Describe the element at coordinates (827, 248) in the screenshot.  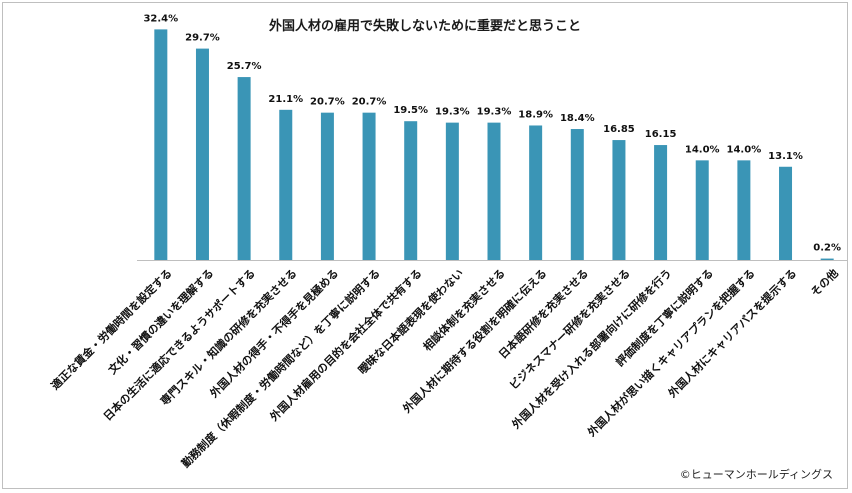
I see `value-label-17: 0.2%` at that location.